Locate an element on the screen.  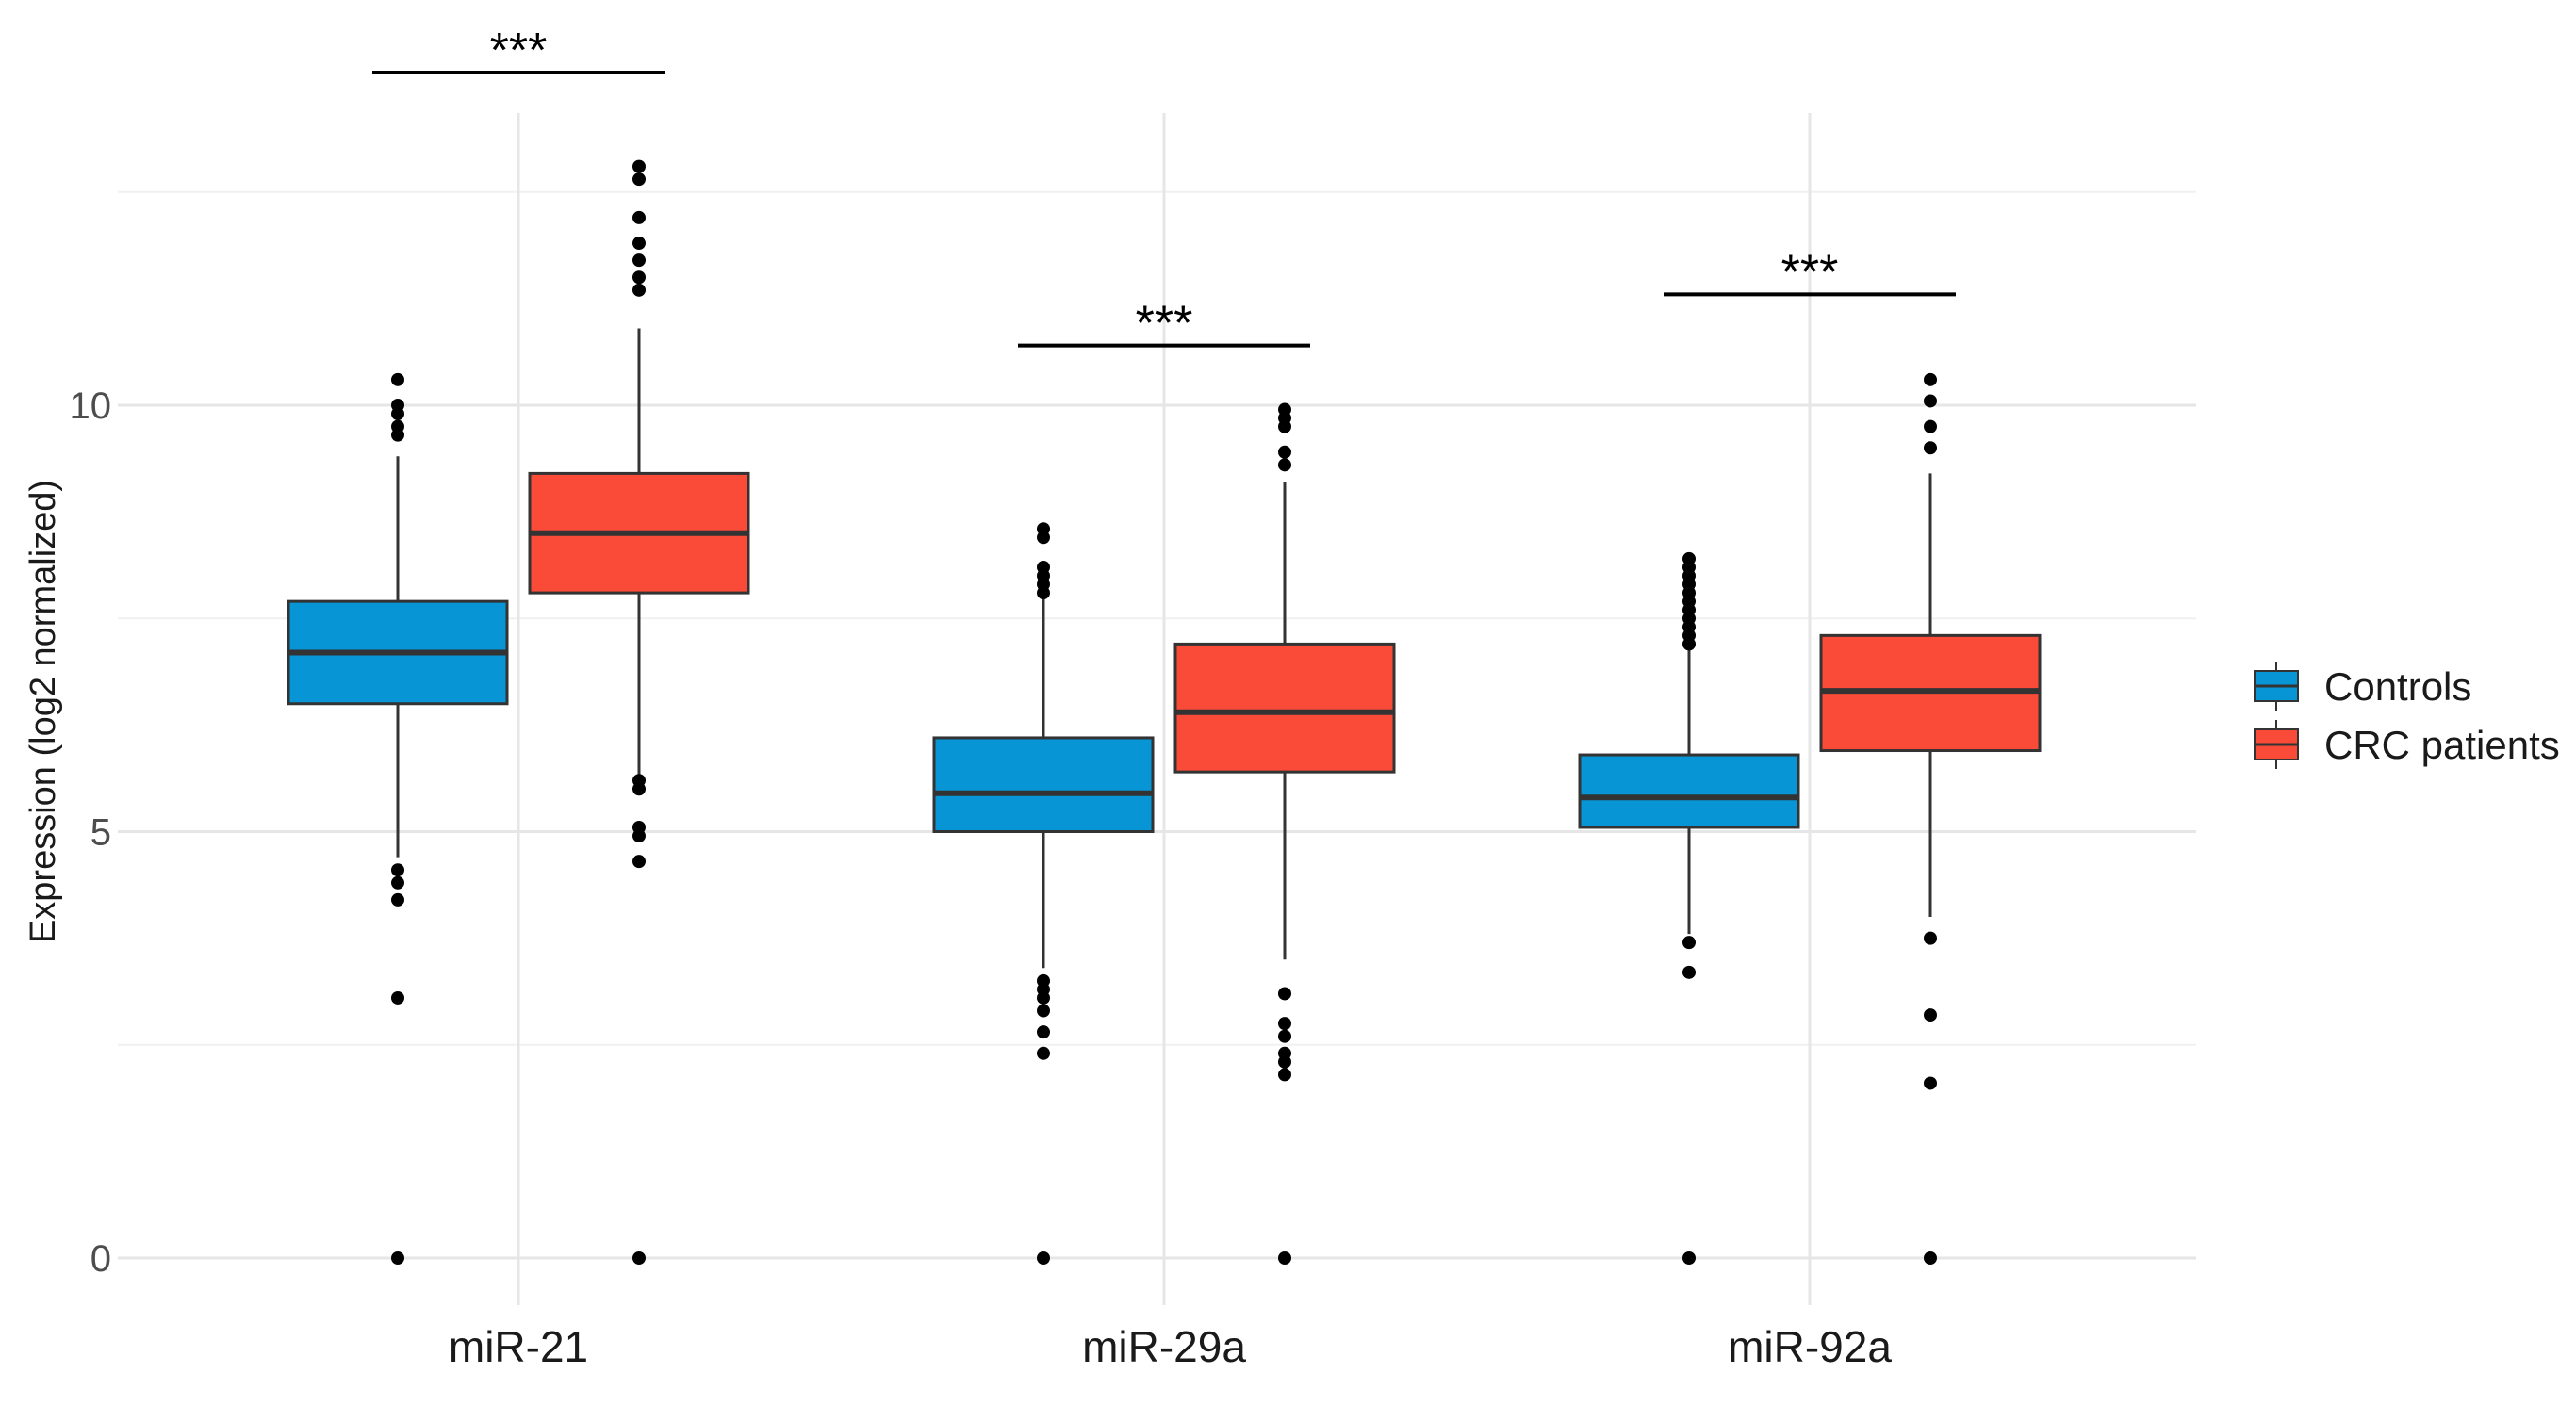
box-crc-patients-mir-92a is located at coordinates (1931, 818).